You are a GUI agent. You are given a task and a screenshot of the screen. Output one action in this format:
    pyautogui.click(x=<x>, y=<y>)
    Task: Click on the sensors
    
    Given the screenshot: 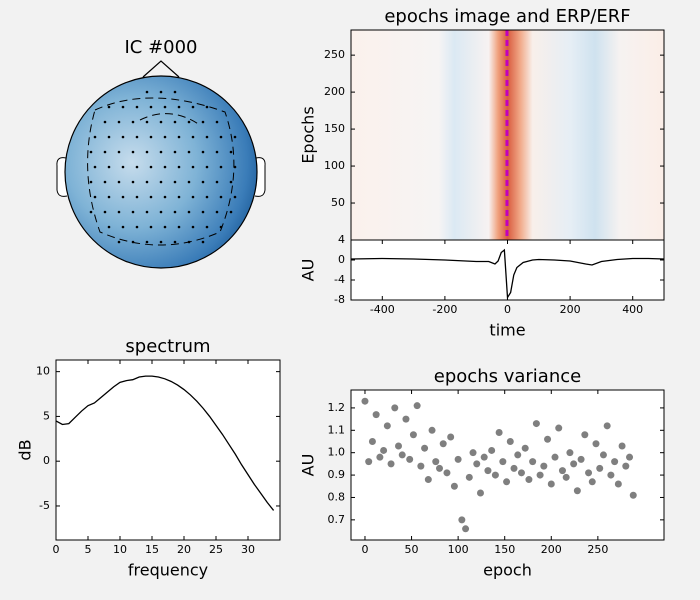 What is the action you would take?
    pyautogui.click(x=163, y=167)
    